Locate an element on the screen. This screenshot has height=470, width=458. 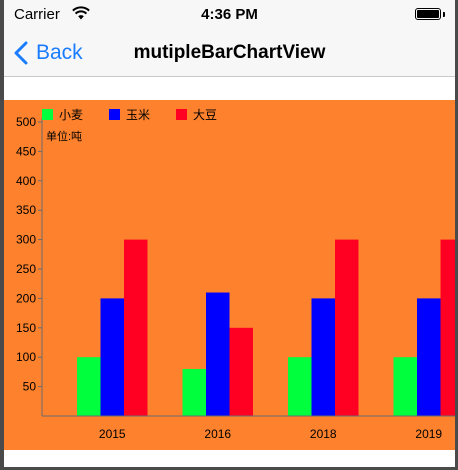
x-tick-label-2018: 2018 is located at coordinates (323, 434).